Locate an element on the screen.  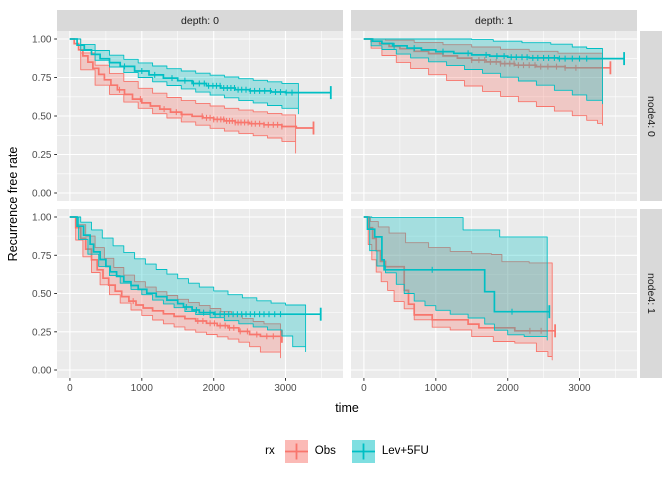
facet-strip-depth-1-label: depth: 1 is located at coordinates (494, 20).